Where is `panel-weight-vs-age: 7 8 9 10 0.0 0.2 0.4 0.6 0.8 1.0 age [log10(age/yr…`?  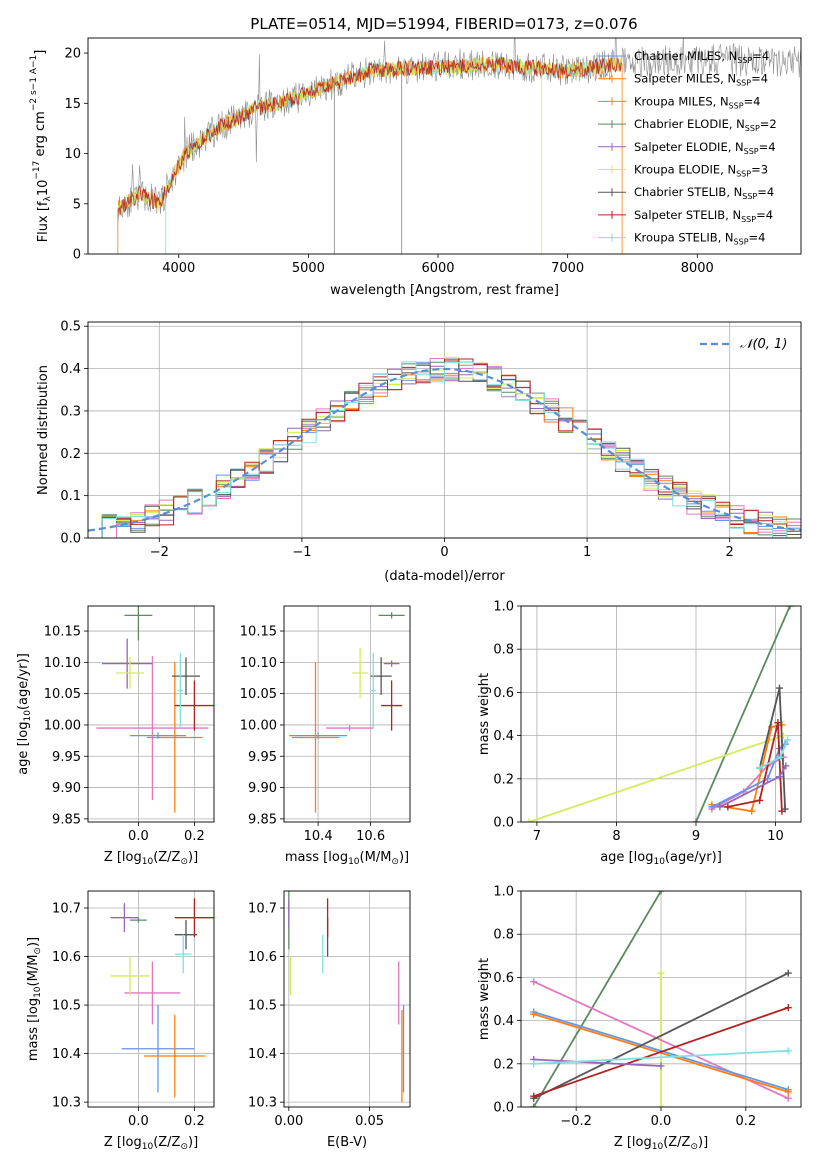
panel-weight-vs-age: 7 8 9 10 0.0 0.2 0.4 0.6 0.8 1.0 age [log10(age/yr… is located at coordinates (639, 733).